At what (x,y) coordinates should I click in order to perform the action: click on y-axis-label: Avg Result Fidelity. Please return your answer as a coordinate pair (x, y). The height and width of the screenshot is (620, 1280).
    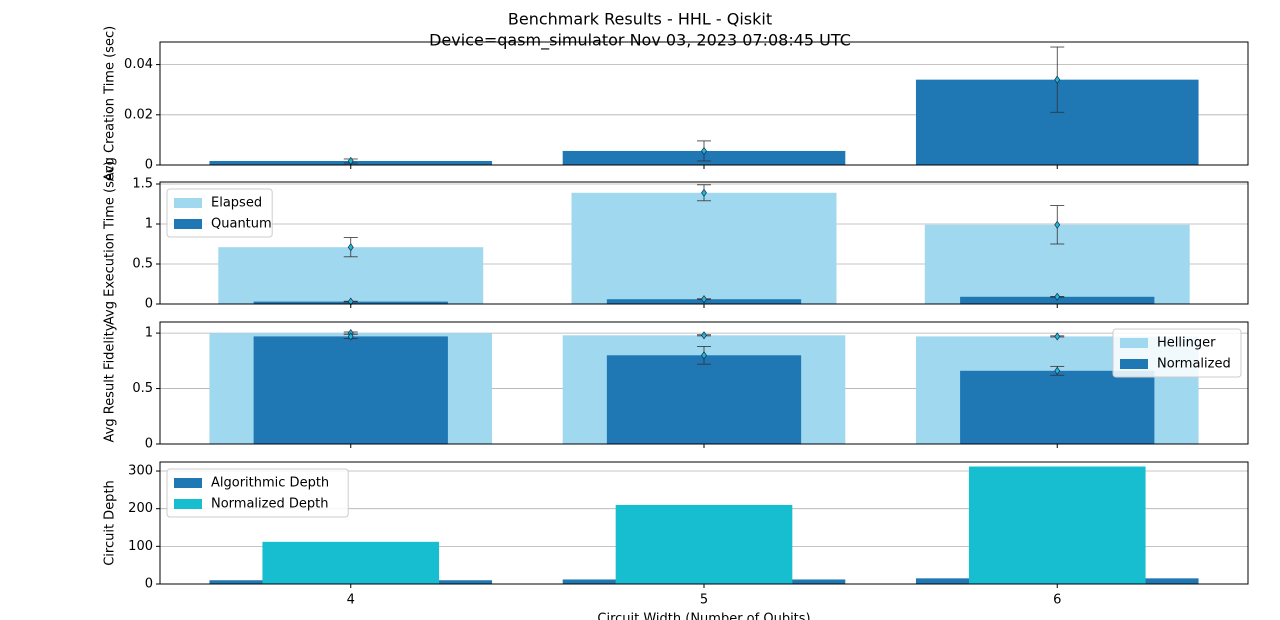
    Looking at the image, I should click on (110, 382).